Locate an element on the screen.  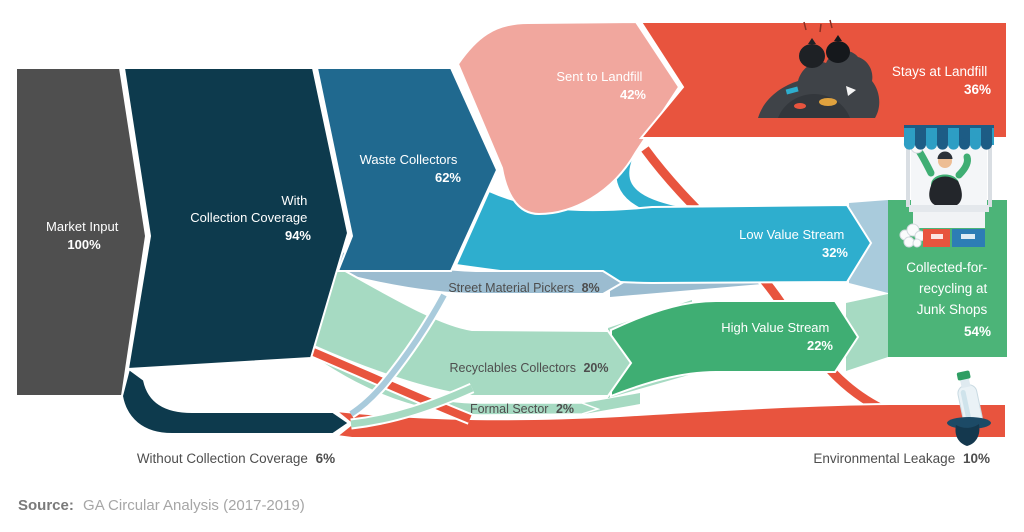
plastic-bottle-illustration is located at coordinates (969, 408).